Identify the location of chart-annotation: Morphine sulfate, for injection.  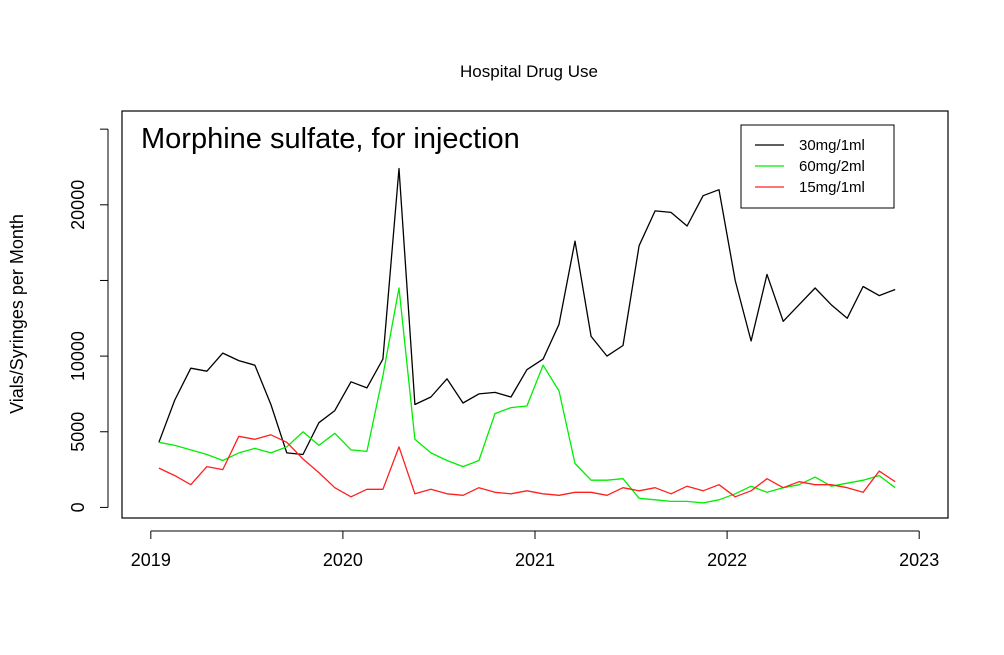
(330, 139).